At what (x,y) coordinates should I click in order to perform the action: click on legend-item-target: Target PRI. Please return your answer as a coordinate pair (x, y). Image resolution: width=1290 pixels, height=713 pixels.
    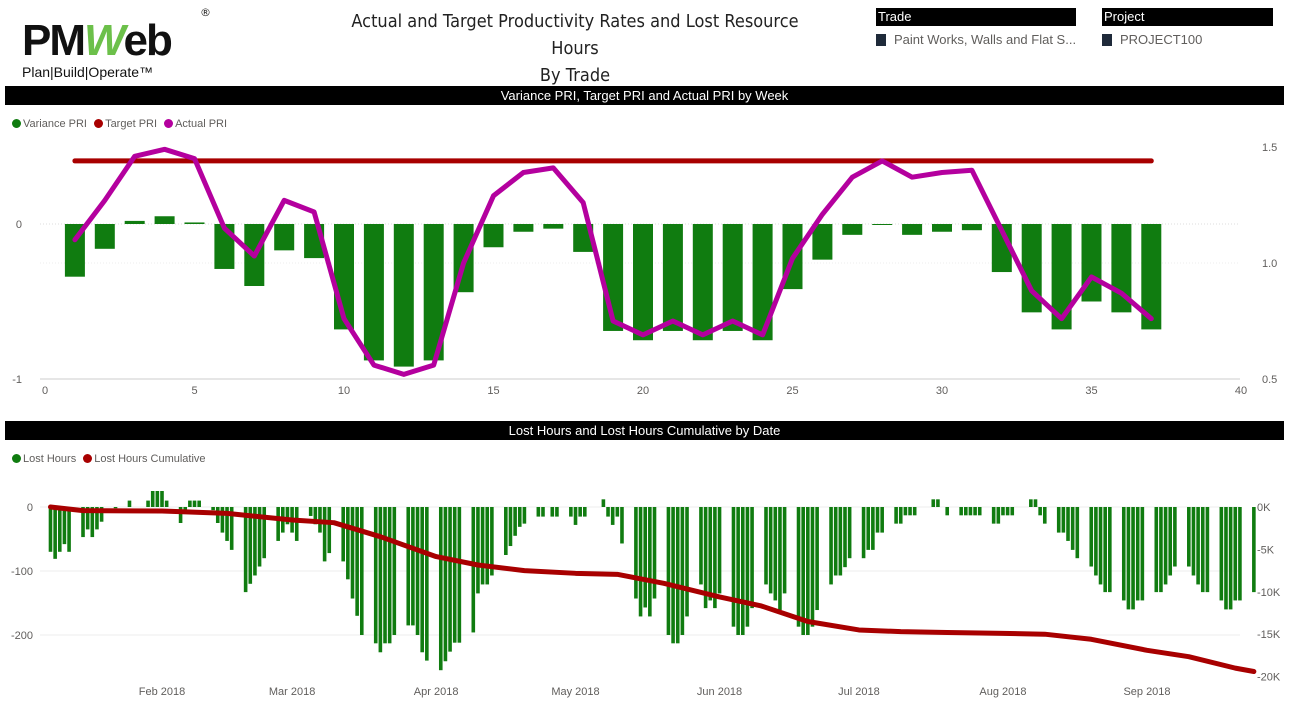
    Looking at the image, I should click on (125, 124).